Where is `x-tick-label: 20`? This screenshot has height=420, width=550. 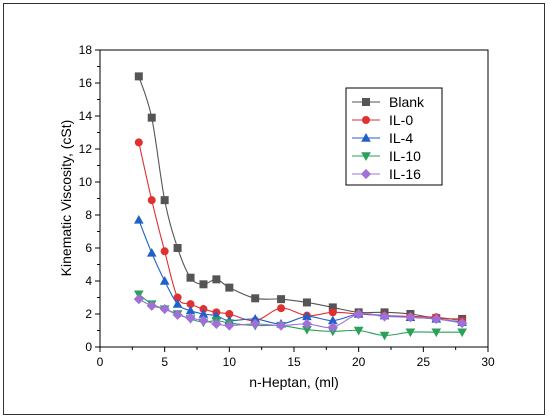
x-tick-label: 20 is located at coordinates (359, 362).